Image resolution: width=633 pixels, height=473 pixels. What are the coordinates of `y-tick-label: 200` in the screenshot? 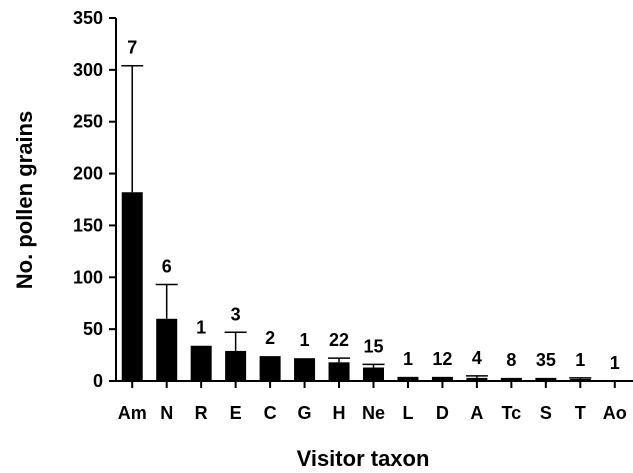 It's located at (88, 174).